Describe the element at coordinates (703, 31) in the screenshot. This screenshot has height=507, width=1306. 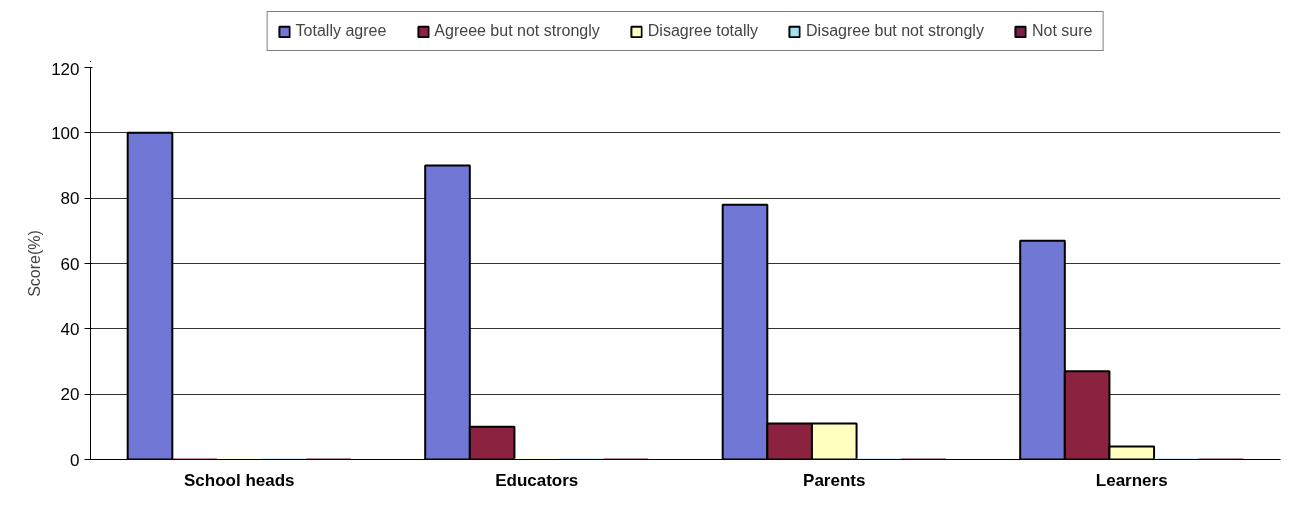
I see `legend-label: Disagree totally` at that location.